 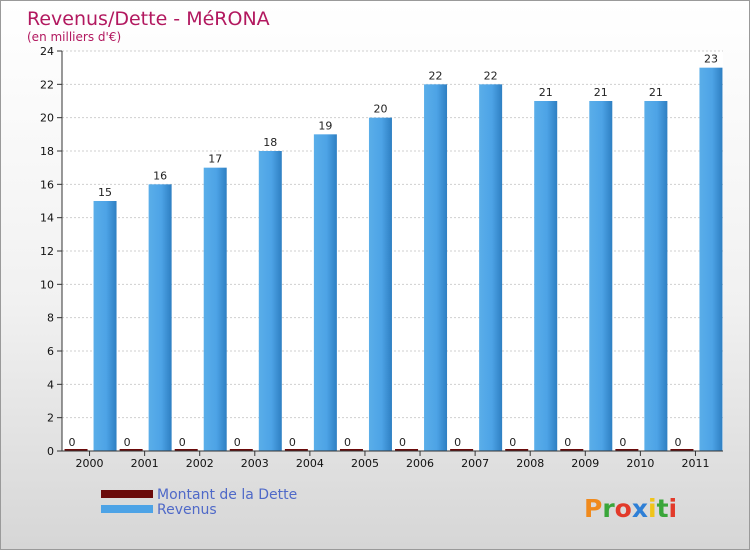 I want to click on x-tick-label: 2003, so click(x=255, y=463).